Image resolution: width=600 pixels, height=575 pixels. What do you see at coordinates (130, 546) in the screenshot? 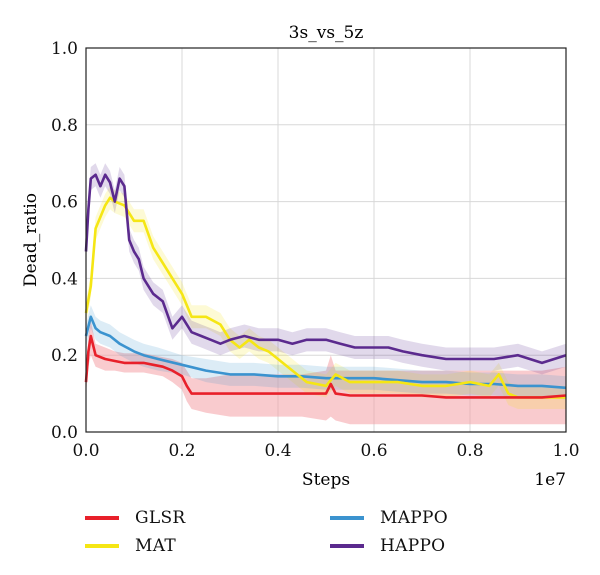
I see `legend-item-mat: MAT` at bounding box center [130, 546].